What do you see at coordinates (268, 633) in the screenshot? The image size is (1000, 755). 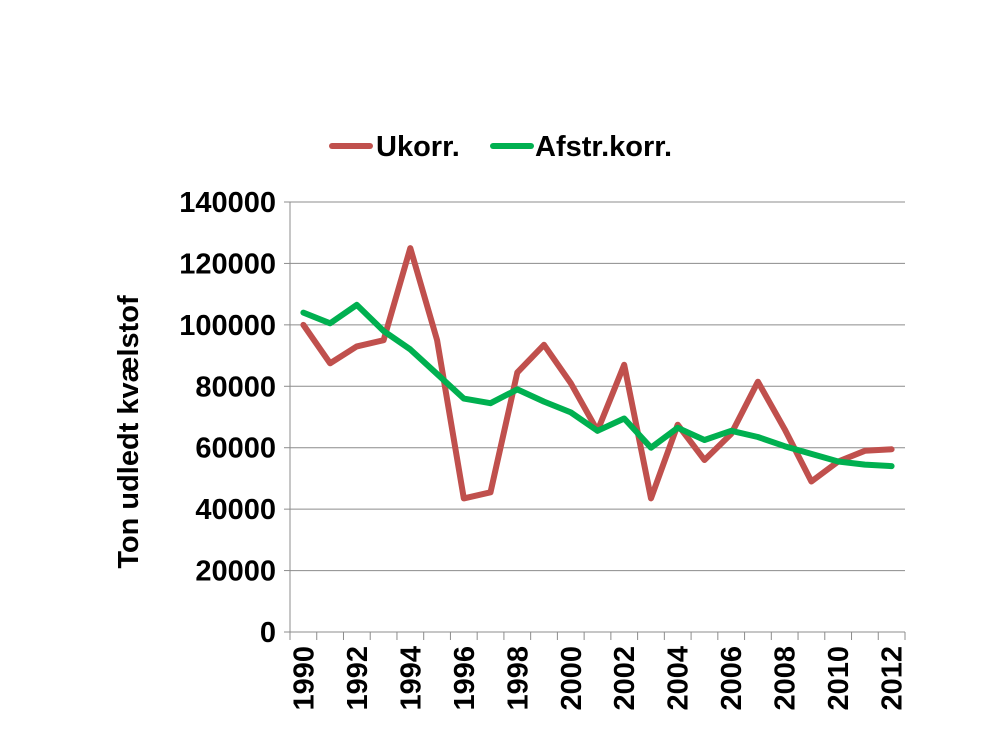 I see `y-tick-label: 0` at bounding box center [268, 633].